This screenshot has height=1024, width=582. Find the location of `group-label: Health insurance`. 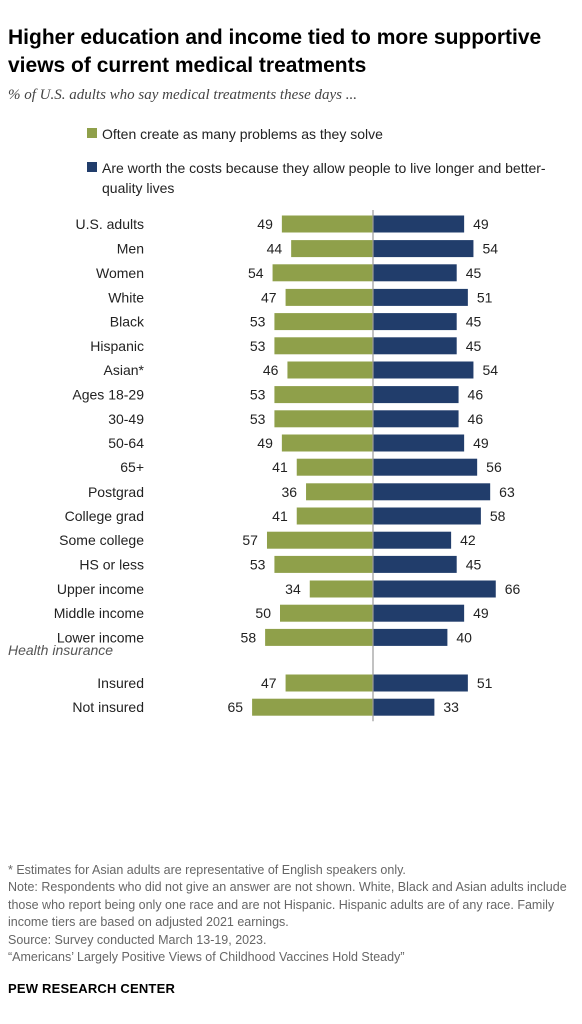

group-label: Health insurance is located at coordinates (60, 650).